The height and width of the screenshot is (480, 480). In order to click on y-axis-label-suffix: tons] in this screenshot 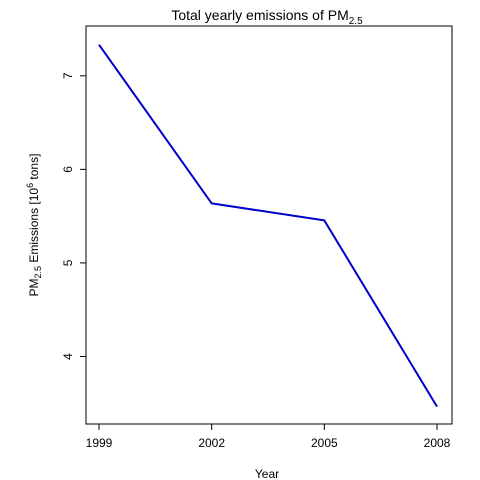, I will do `click(34, 168)`.